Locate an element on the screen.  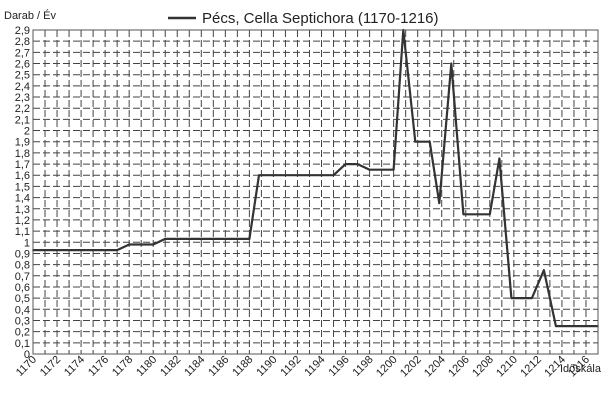
y-tick-label: 0,4 is located at coordinates (22, 310).